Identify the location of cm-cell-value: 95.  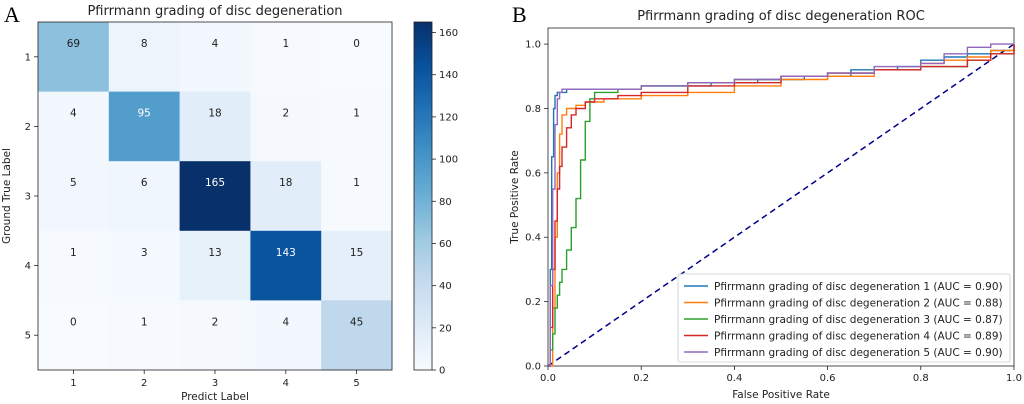
(144, 114).